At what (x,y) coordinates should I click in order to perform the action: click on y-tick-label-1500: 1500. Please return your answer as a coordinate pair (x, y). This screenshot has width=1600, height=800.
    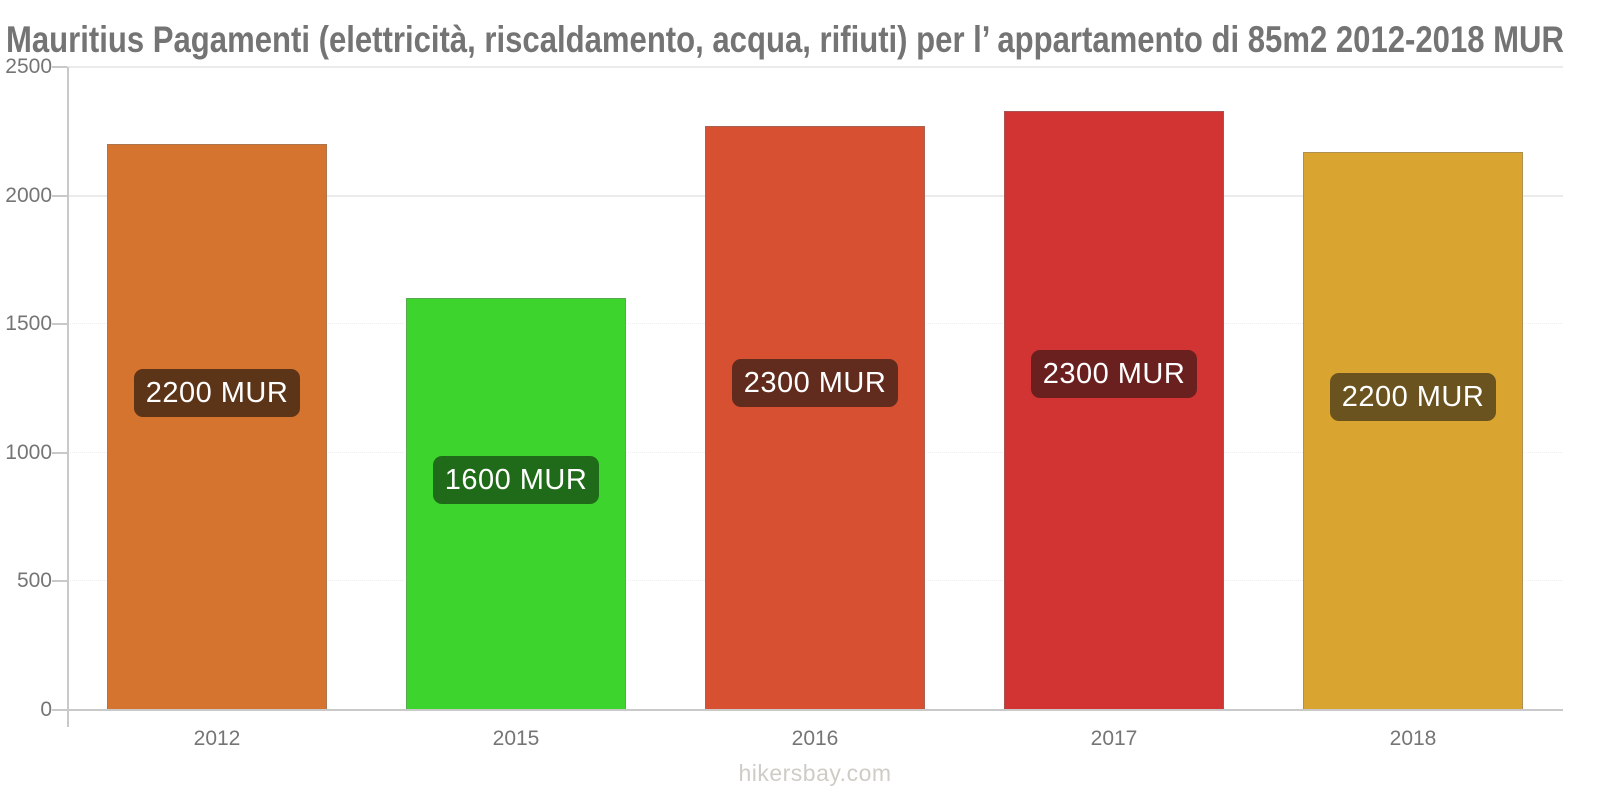
    Looking at the image, I should click on (28, 323).